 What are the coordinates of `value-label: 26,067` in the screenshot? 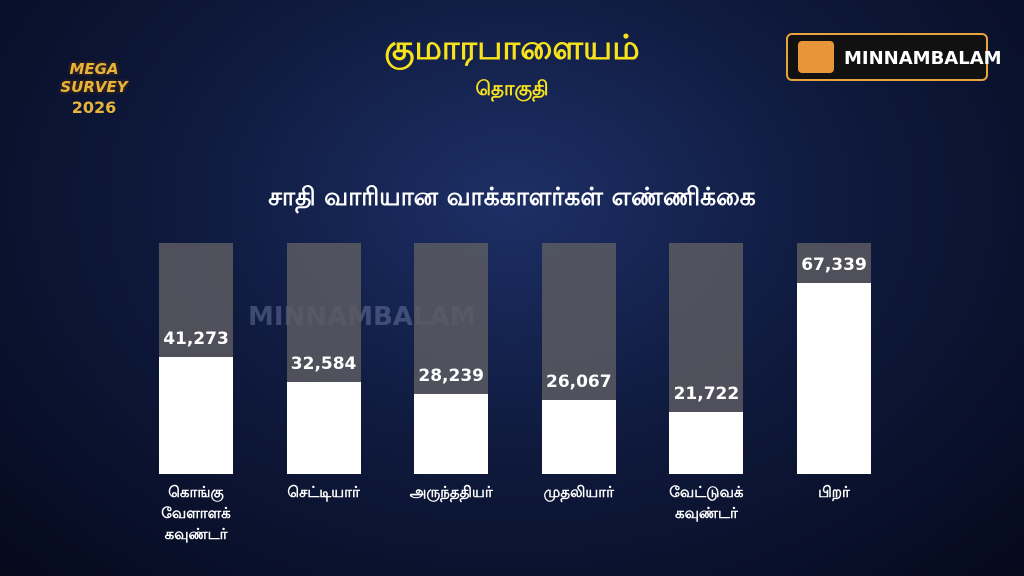 It's located at (578, 382).